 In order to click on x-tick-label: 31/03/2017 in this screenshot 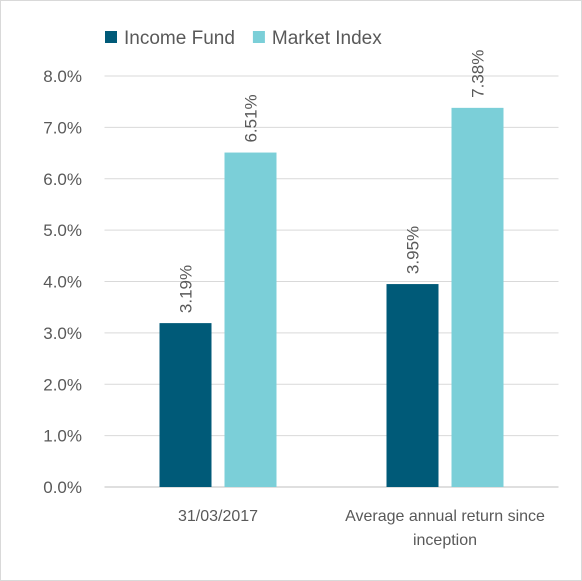, I will do `click(218, 516)`.